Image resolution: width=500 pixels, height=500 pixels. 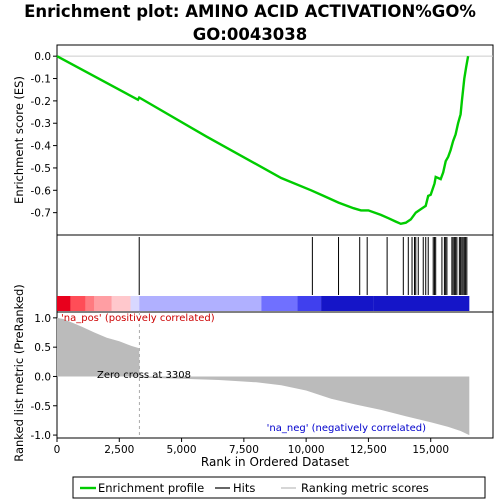 I want to click on legend-frame, so click(x=279, y=487).